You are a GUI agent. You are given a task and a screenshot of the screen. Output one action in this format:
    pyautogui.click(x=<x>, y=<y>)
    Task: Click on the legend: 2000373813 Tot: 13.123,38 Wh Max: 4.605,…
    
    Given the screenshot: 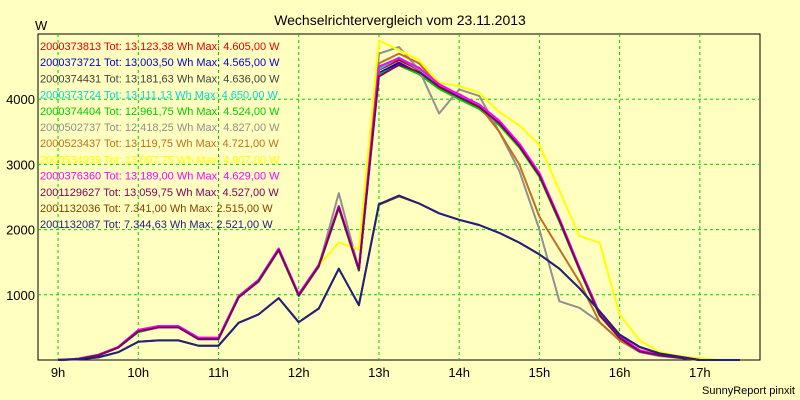 What is the action you would take?
    pyautogui.click(x=160, y=136)
    